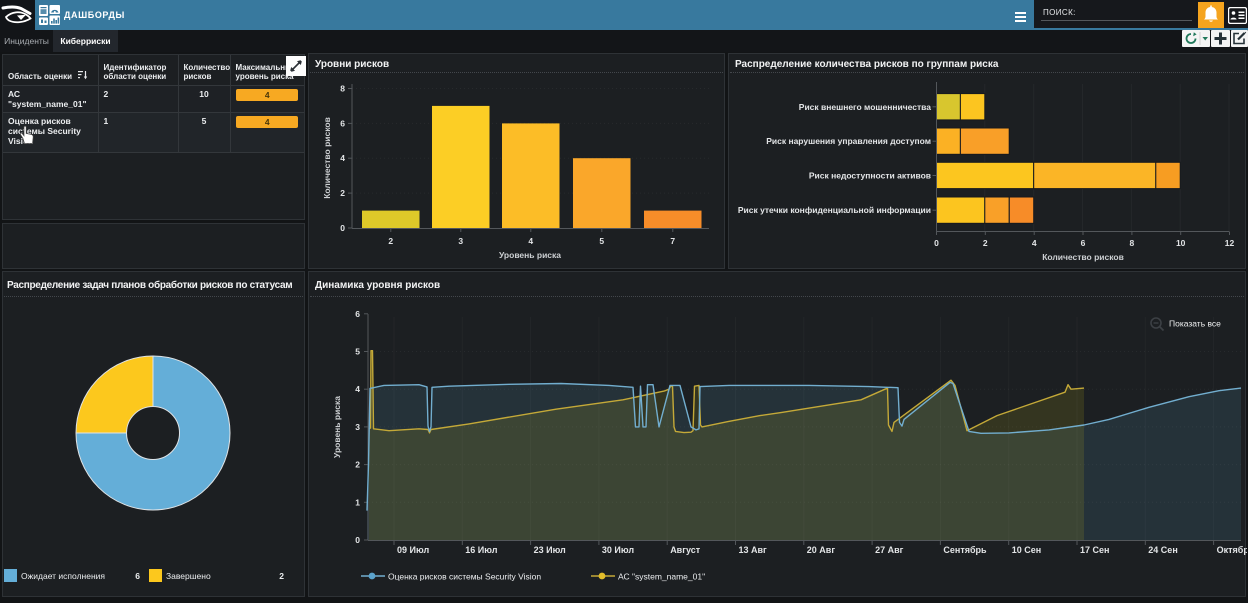 This screenshot has width=1248, height=603. What do you see at coordinates (1094, 550) in the screenshot?
I see `svg-text: 17 Сен` at bounding box center [1094, 550].